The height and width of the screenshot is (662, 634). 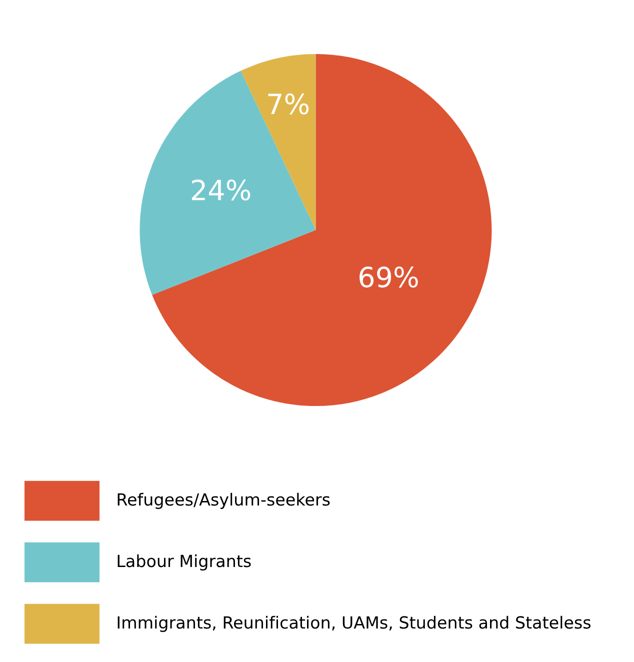 What do you see at coordinates (224, 500) in the screenshot?
I see `legend-label: Refugees/Asylum-seekers` at bounding box center [224, 500].